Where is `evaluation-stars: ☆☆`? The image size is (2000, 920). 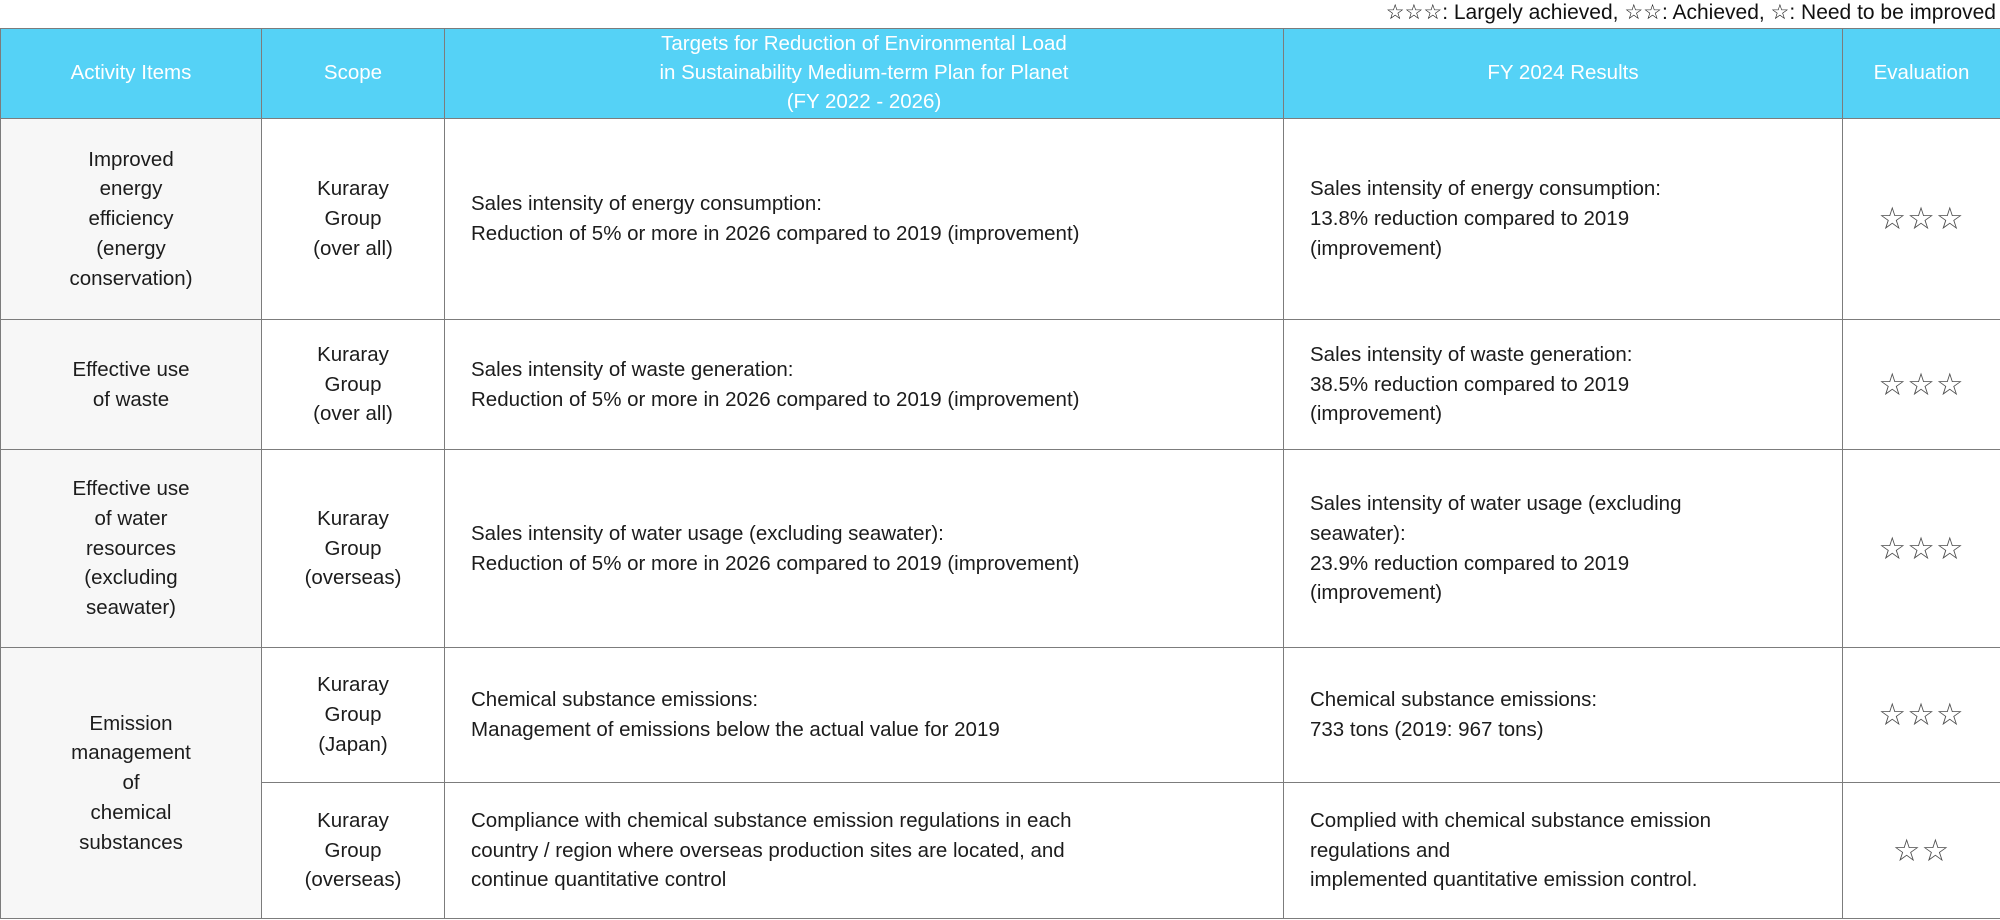
evaluation-stars: ☆☆ is located at coordinates (1921, 850).